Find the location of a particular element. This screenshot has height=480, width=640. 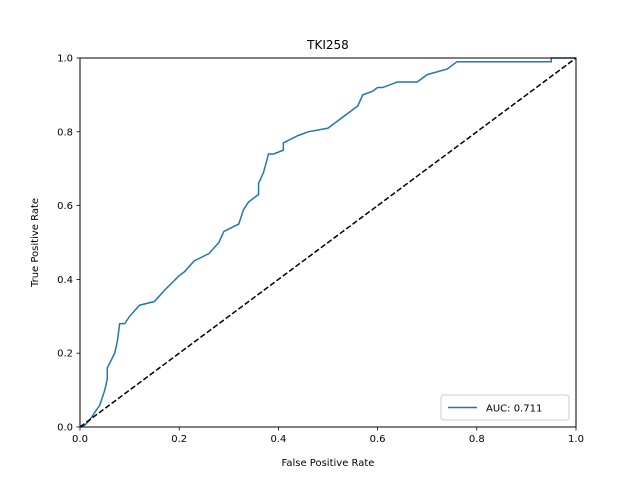

x-tick-label: 0.8 is located at coordinates (477, 439).